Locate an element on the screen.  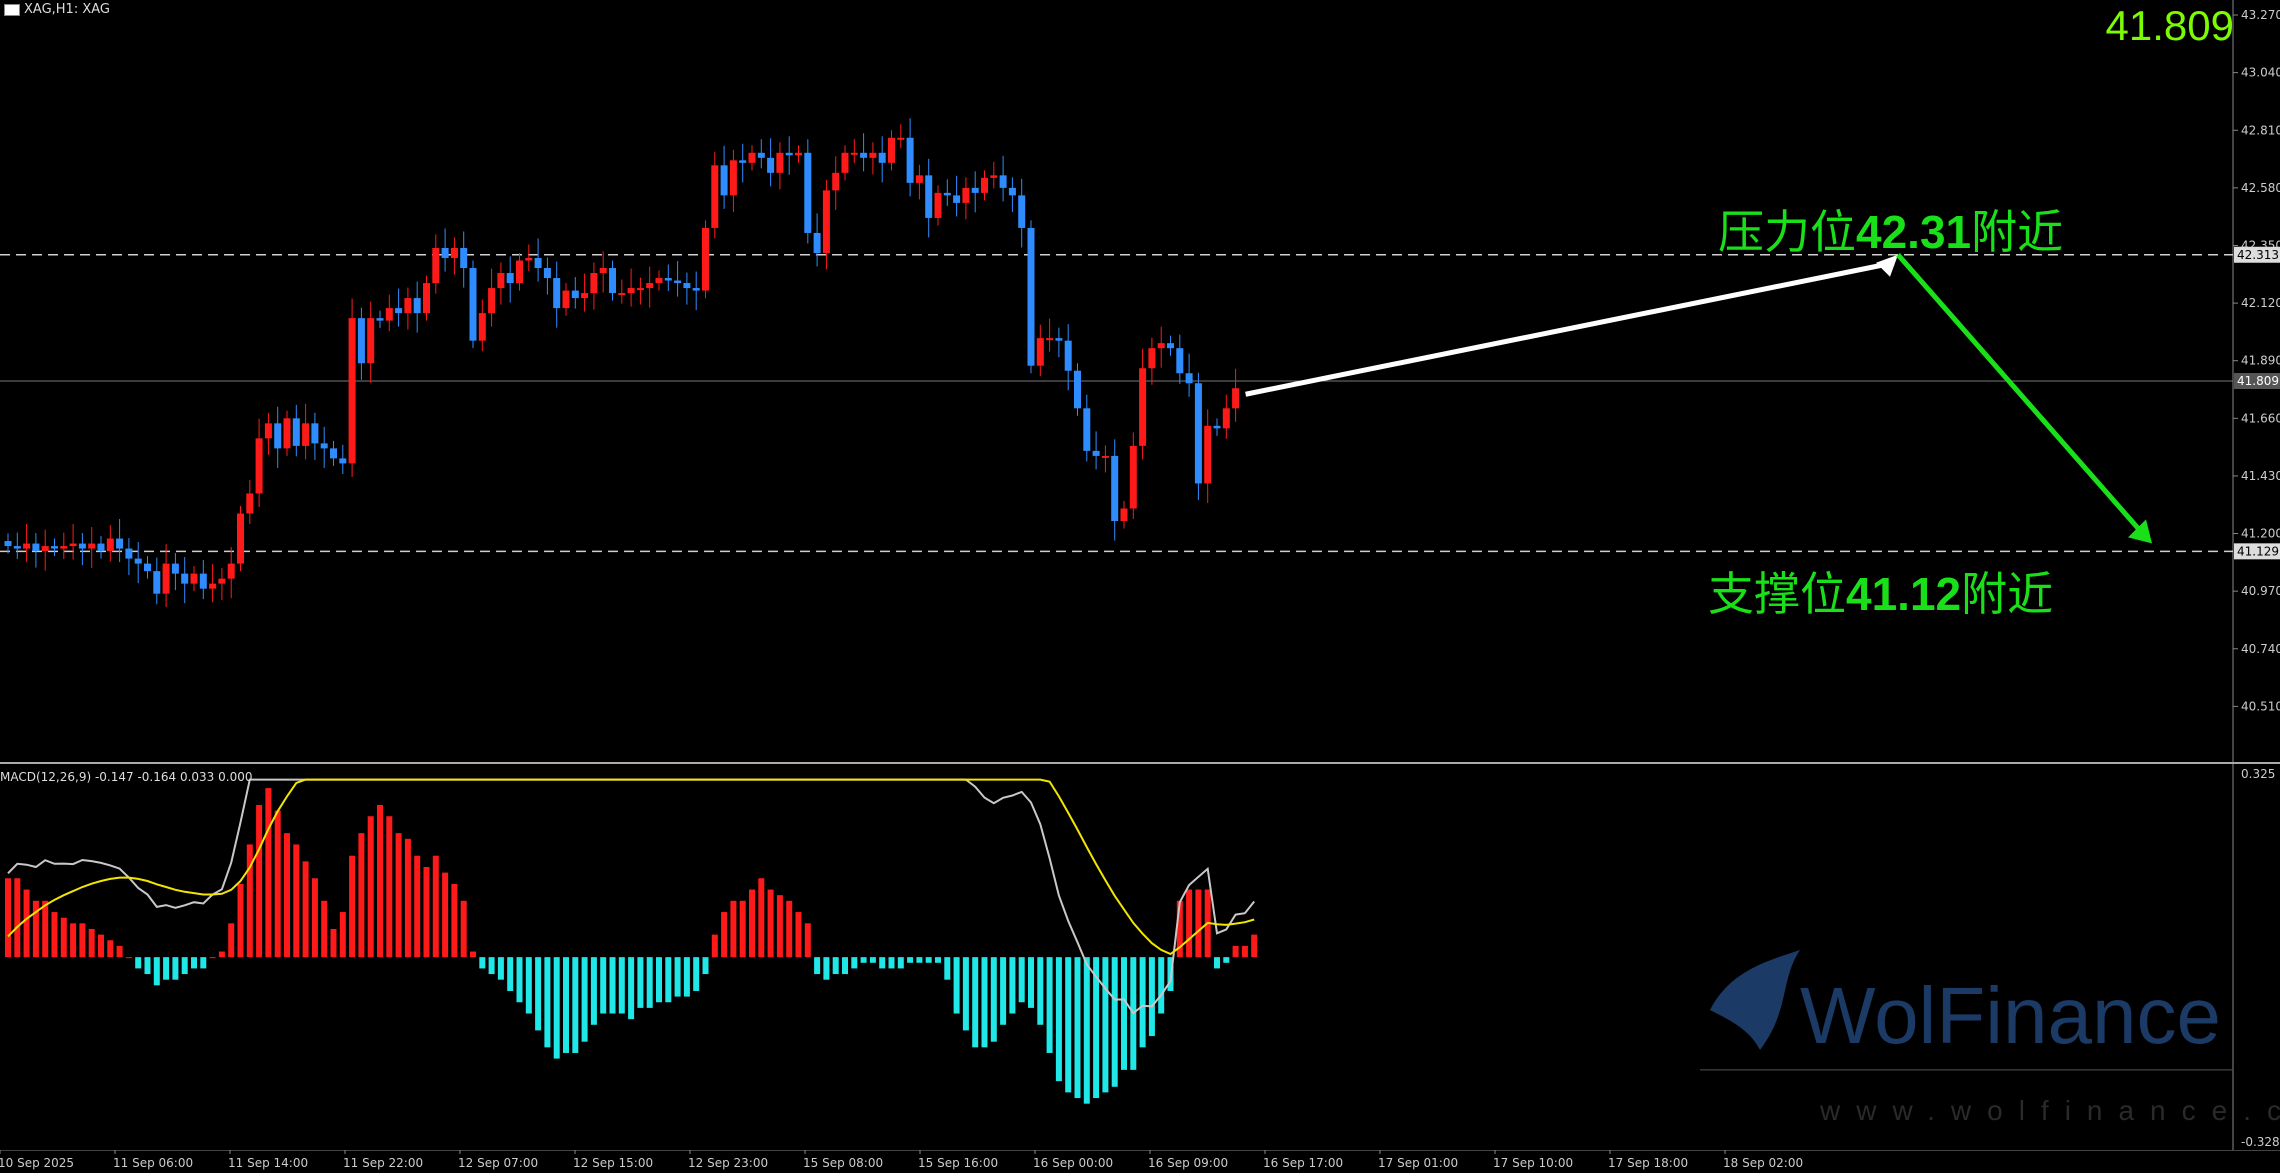
price-tick-label: 43.040 is located at coordinates (2260, 73).